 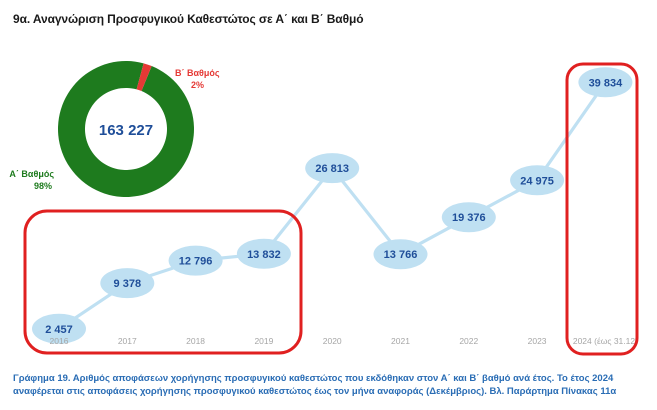 I want to click on data-label-2024: 39 834, so click(x=606, y=83).